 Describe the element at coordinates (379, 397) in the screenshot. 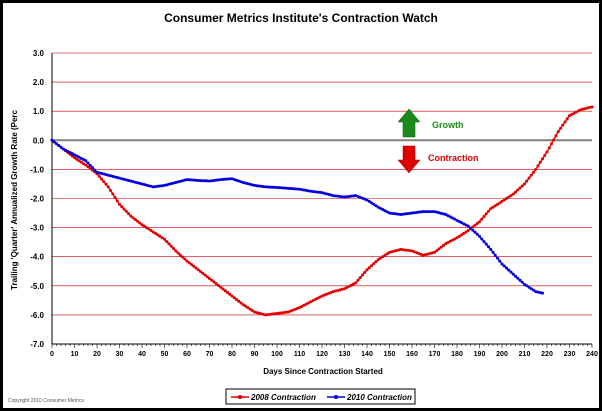

I see `legend-label-2010: 2010 Contraction` at that location.